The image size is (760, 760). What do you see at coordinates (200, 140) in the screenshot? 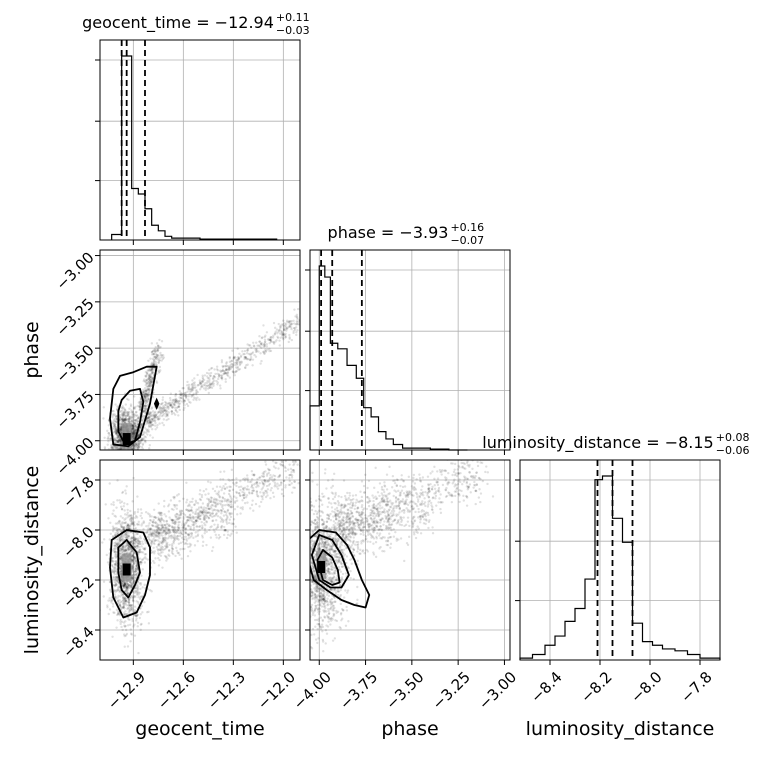
I see `panel-border` at bounding box center [200, 140].